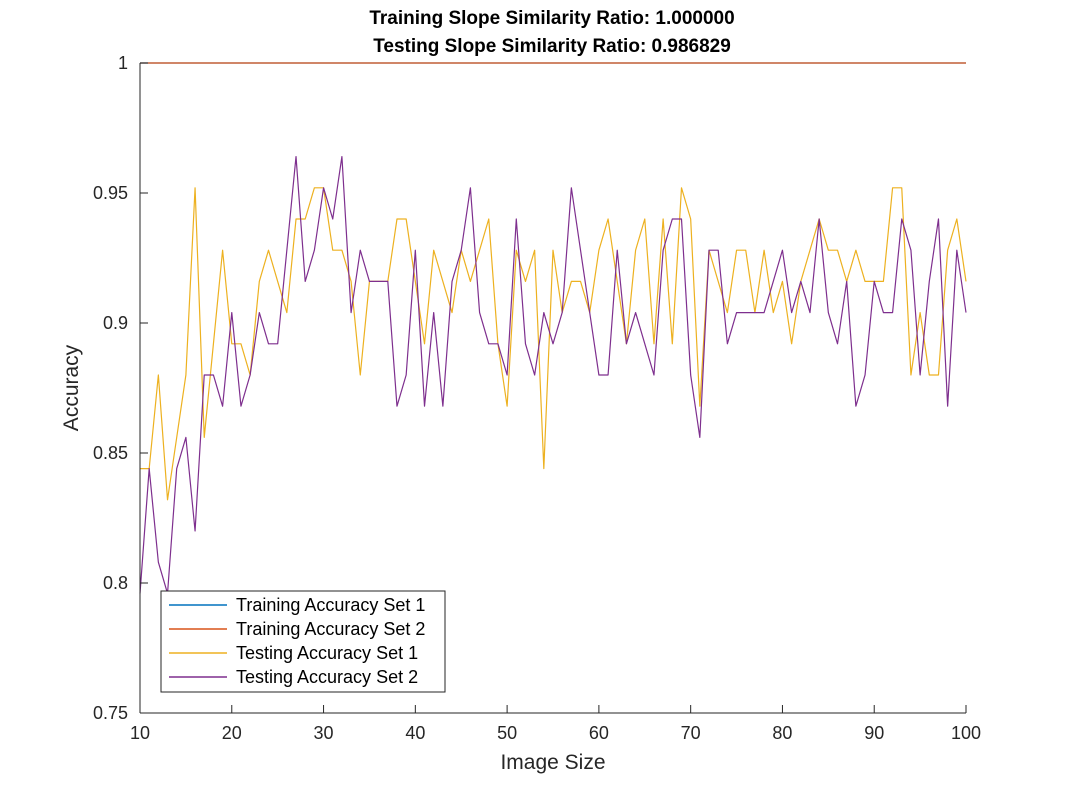 The image size is (1067, 800). I want to click on x-tick-label: 90, so click(874, 733).